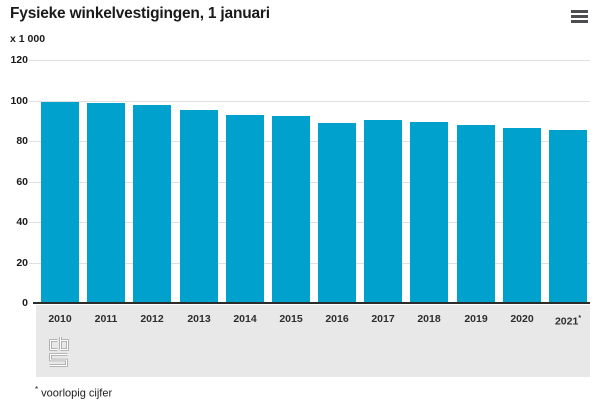  What do you see at coordinates (25, 303) in the screenshot?
I see `y-tick-label-0: 0` at bounding box center [25, 303].